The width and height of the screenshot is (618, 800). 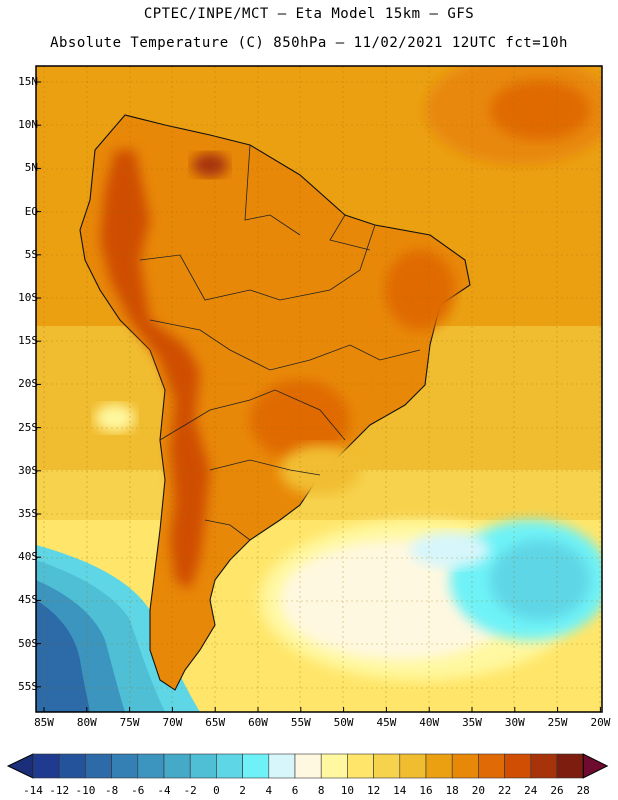 I want to click on map-title: CPTEC/INPE/MCT – Eta Model 15km – GFS, so click(x=309, y=14).